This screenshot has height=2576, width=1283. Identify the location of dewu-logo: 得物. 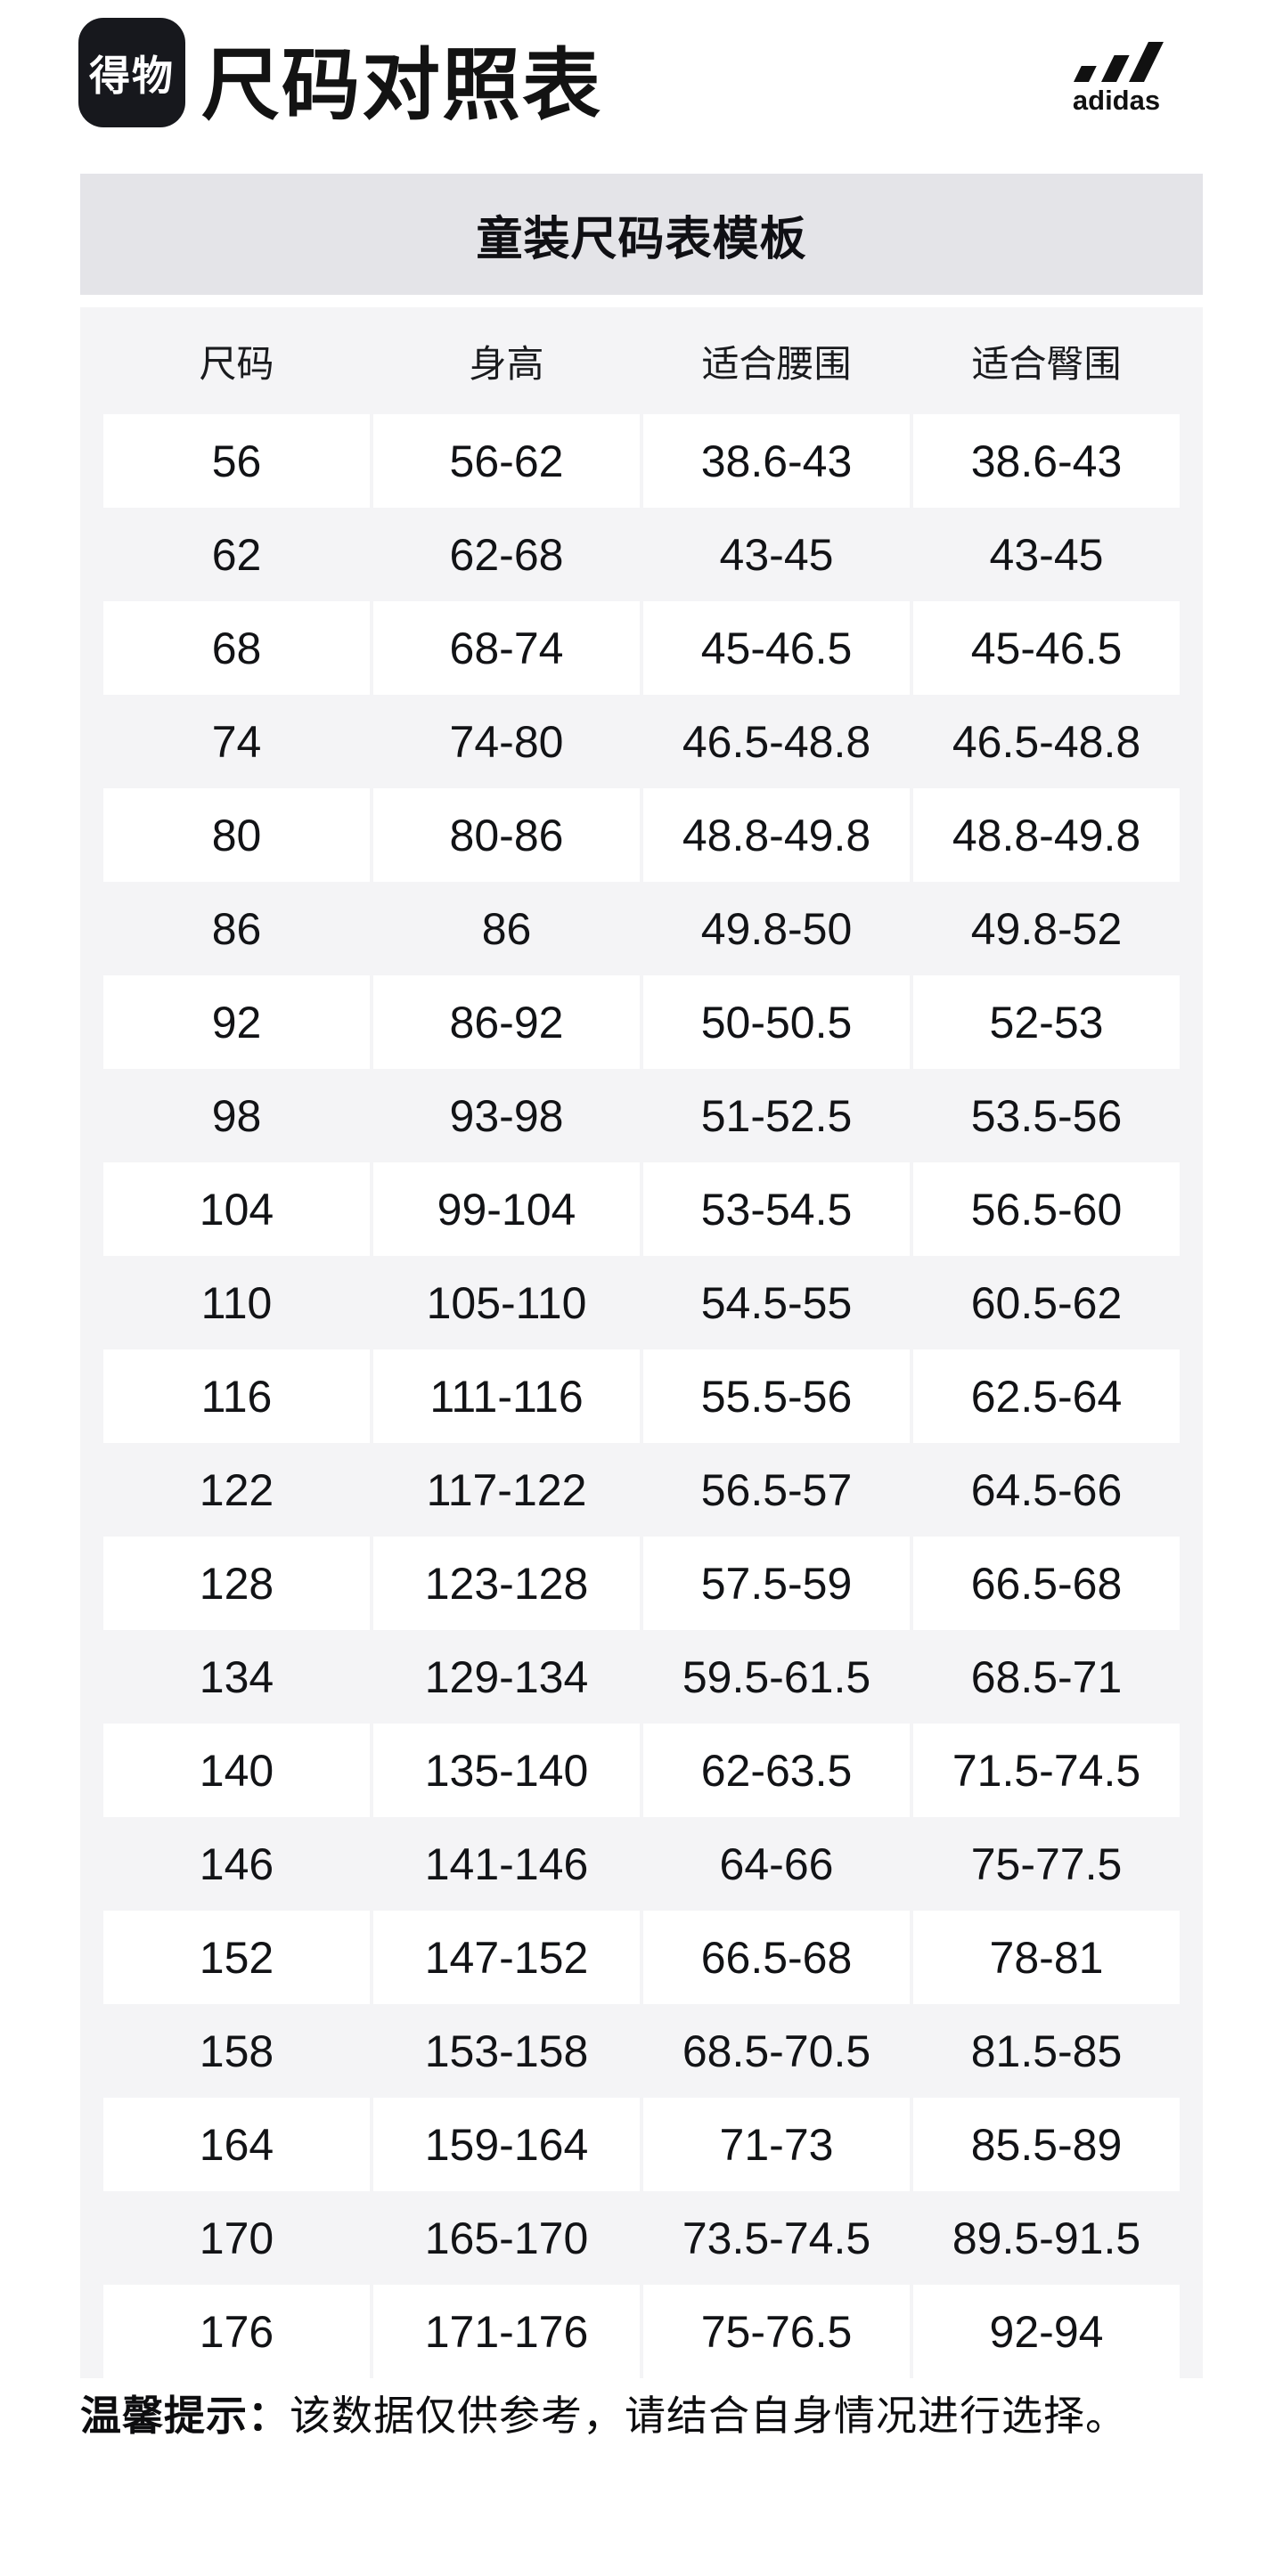
(131, 73).